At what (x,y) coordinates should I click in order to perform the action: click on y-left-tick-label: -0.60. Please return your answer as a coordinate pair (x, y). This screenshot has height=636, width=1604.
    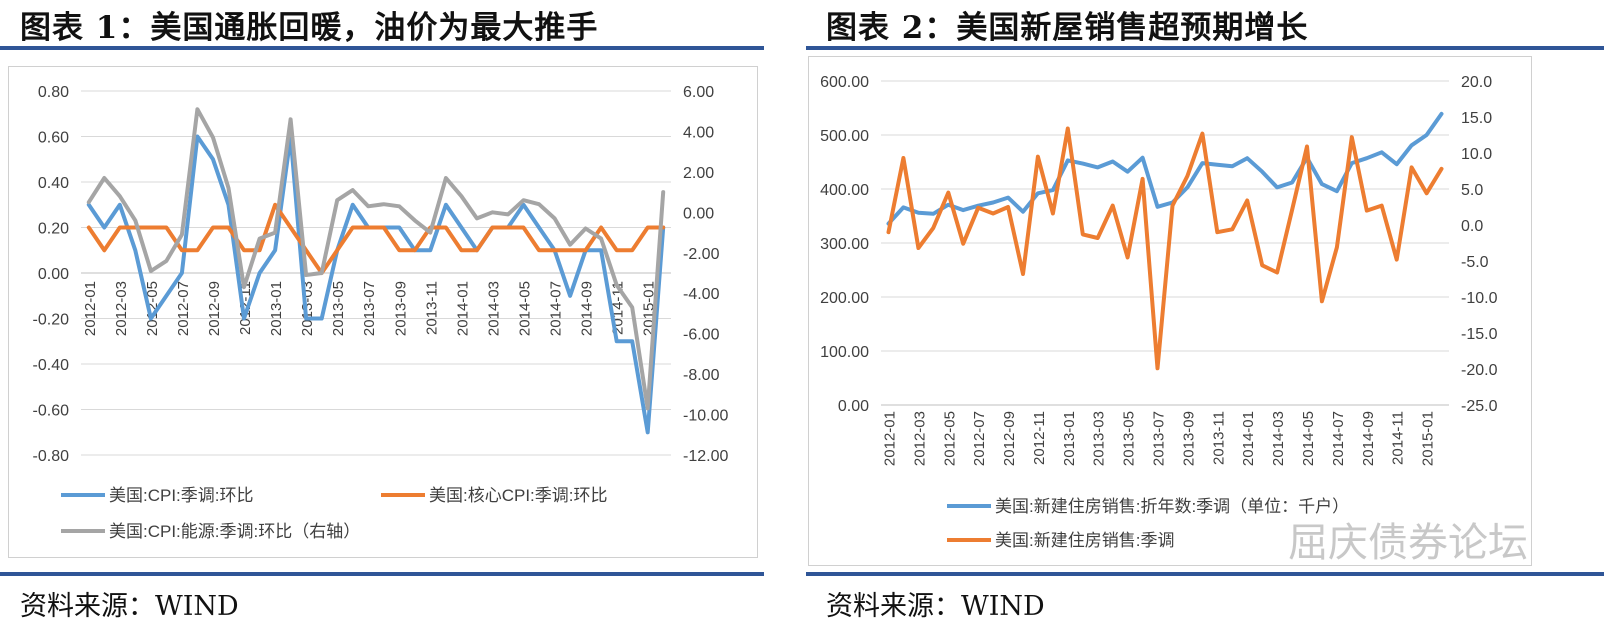
    Looking at the image, I should click on (51, 411).